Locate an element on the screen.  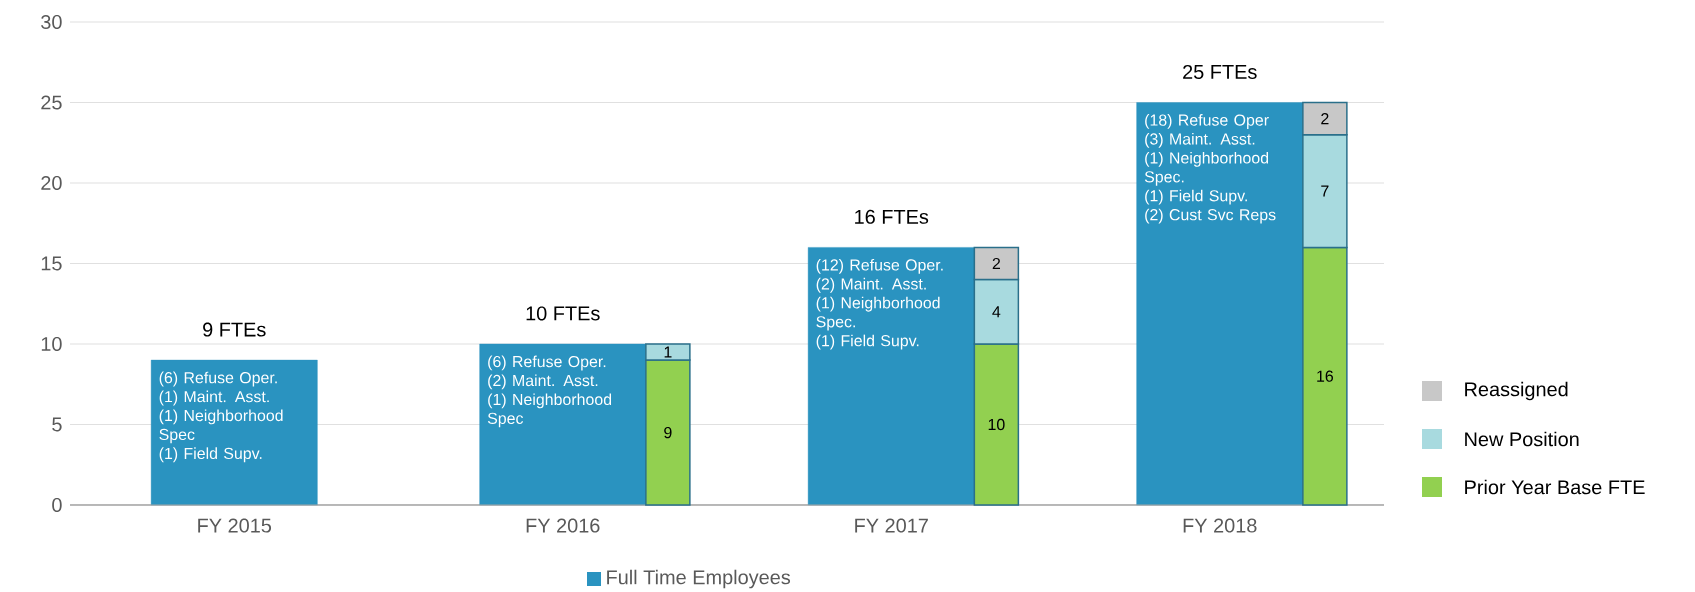
y-tick-label: 10 is located at coordinates (51, 344).